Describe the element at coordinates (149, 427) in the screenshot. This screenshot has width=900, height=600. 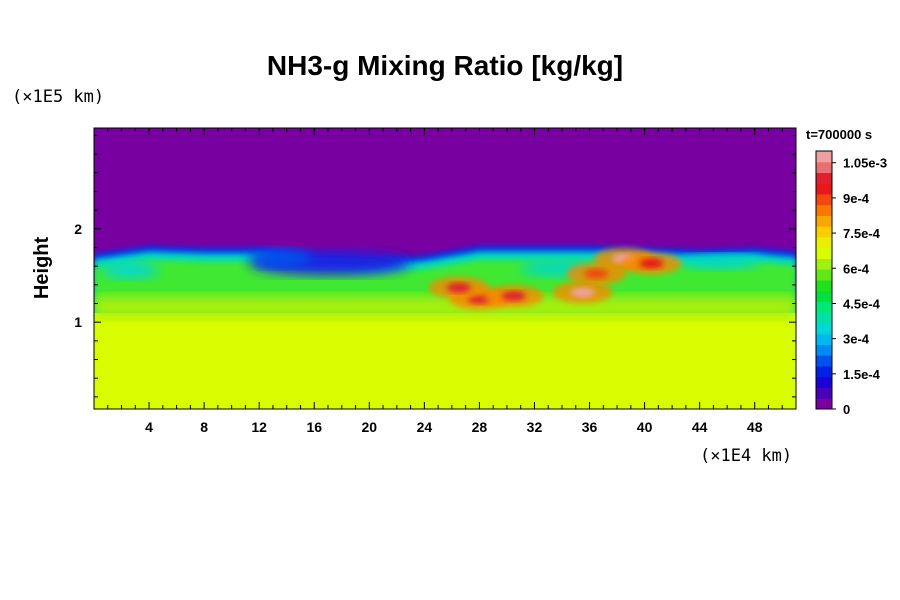
I see `x-tick-label: 4` at that location.